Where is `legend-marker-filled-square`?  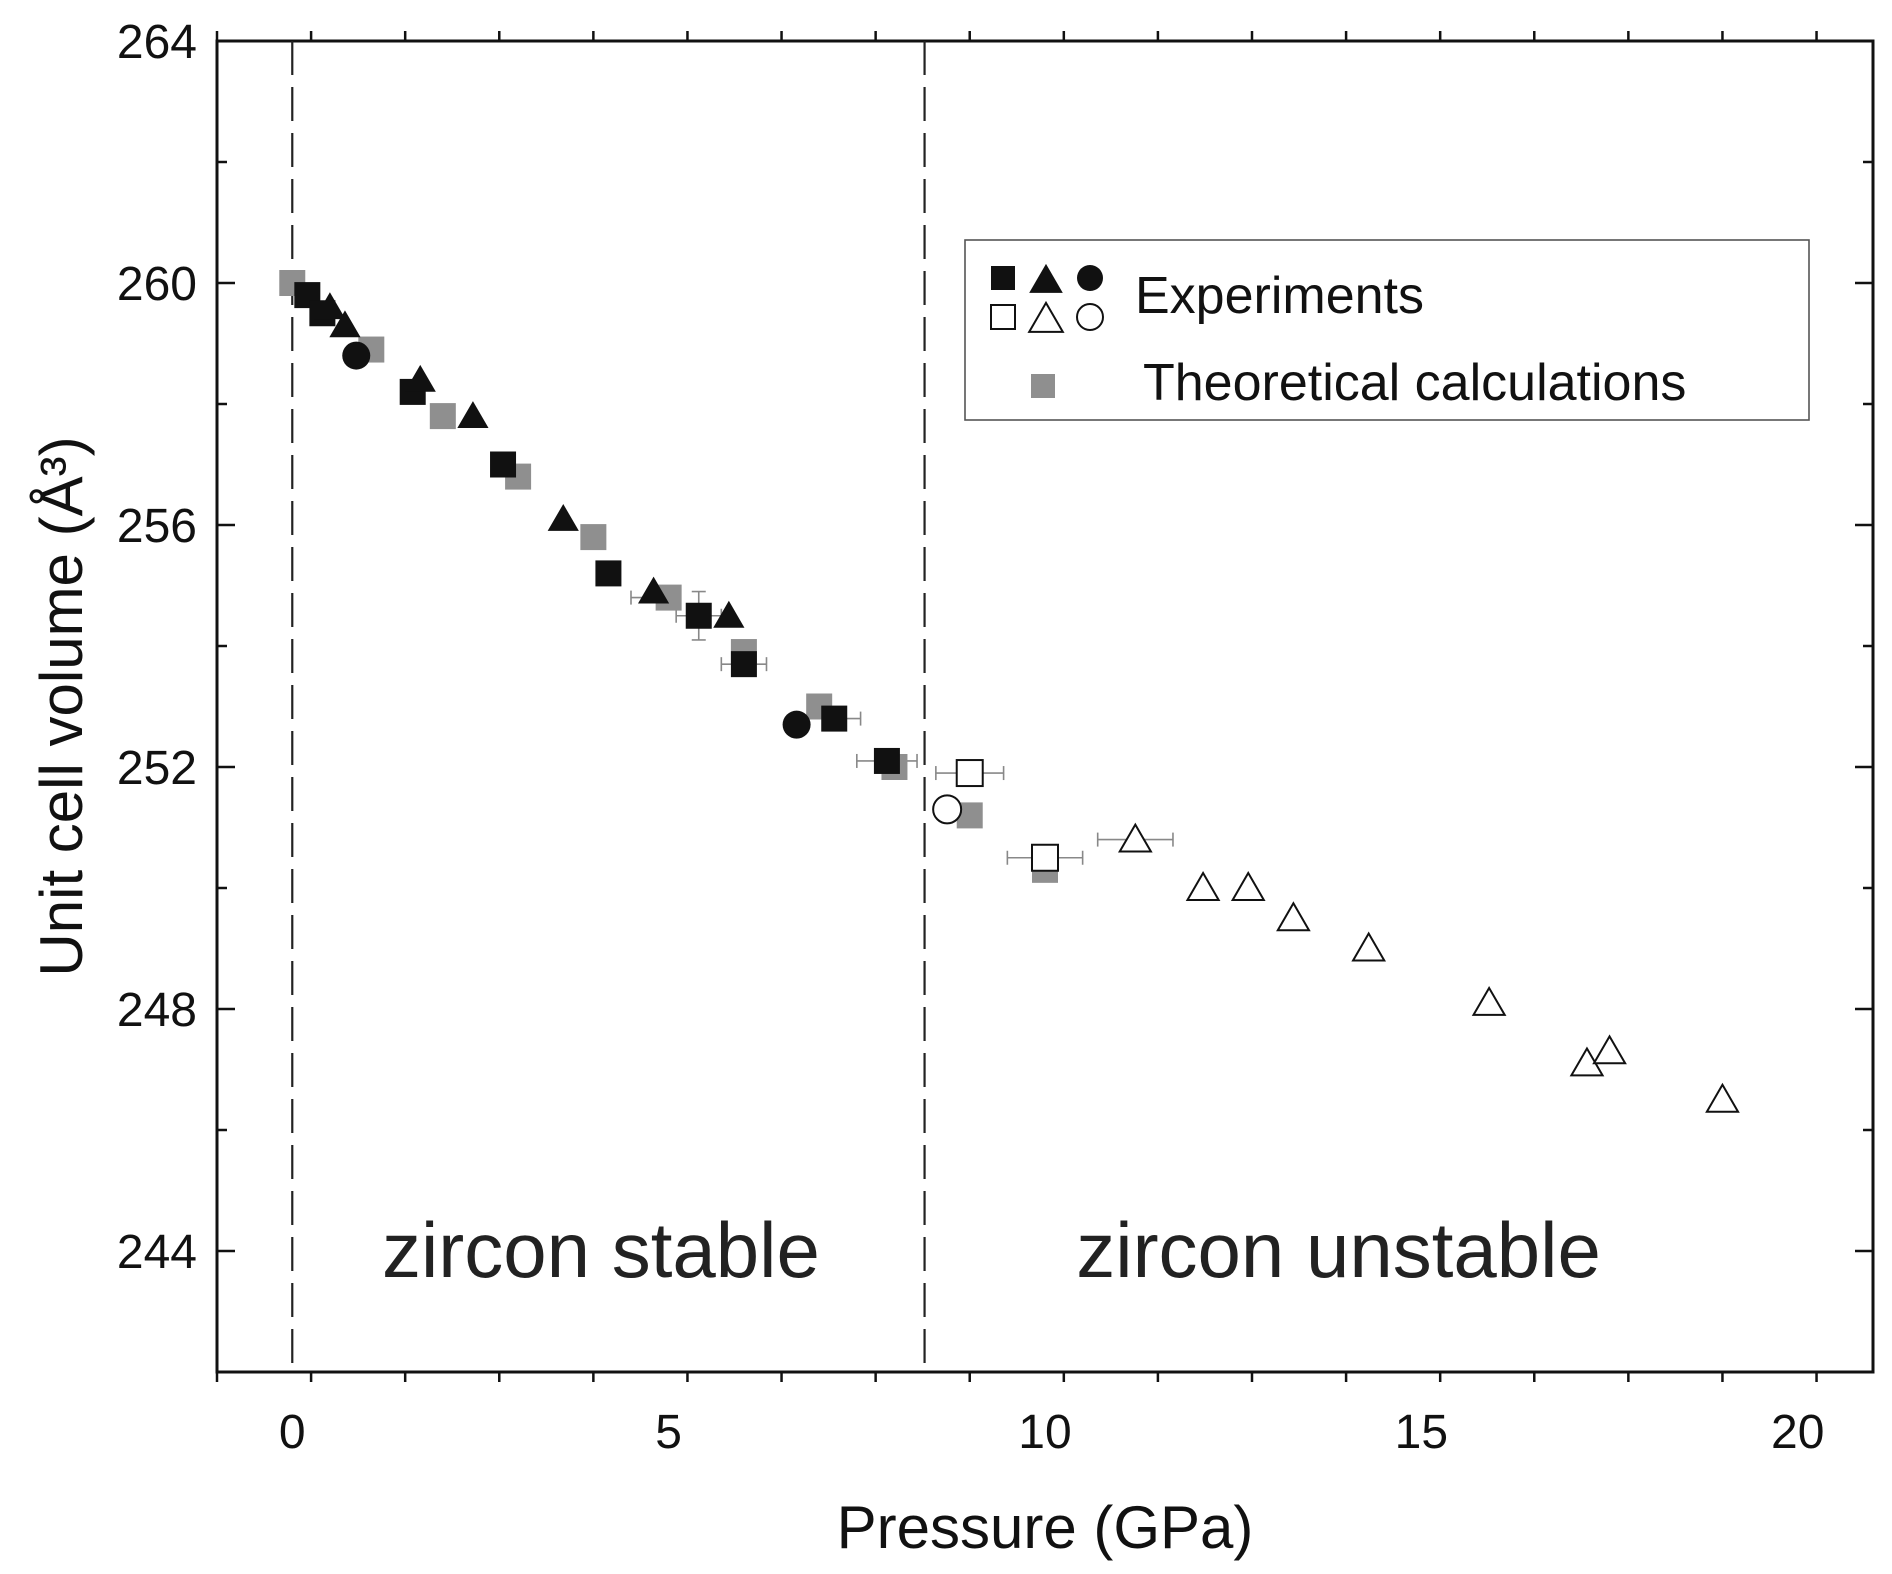
legend-marker-filled-square is located at coordinates (1003, 278).